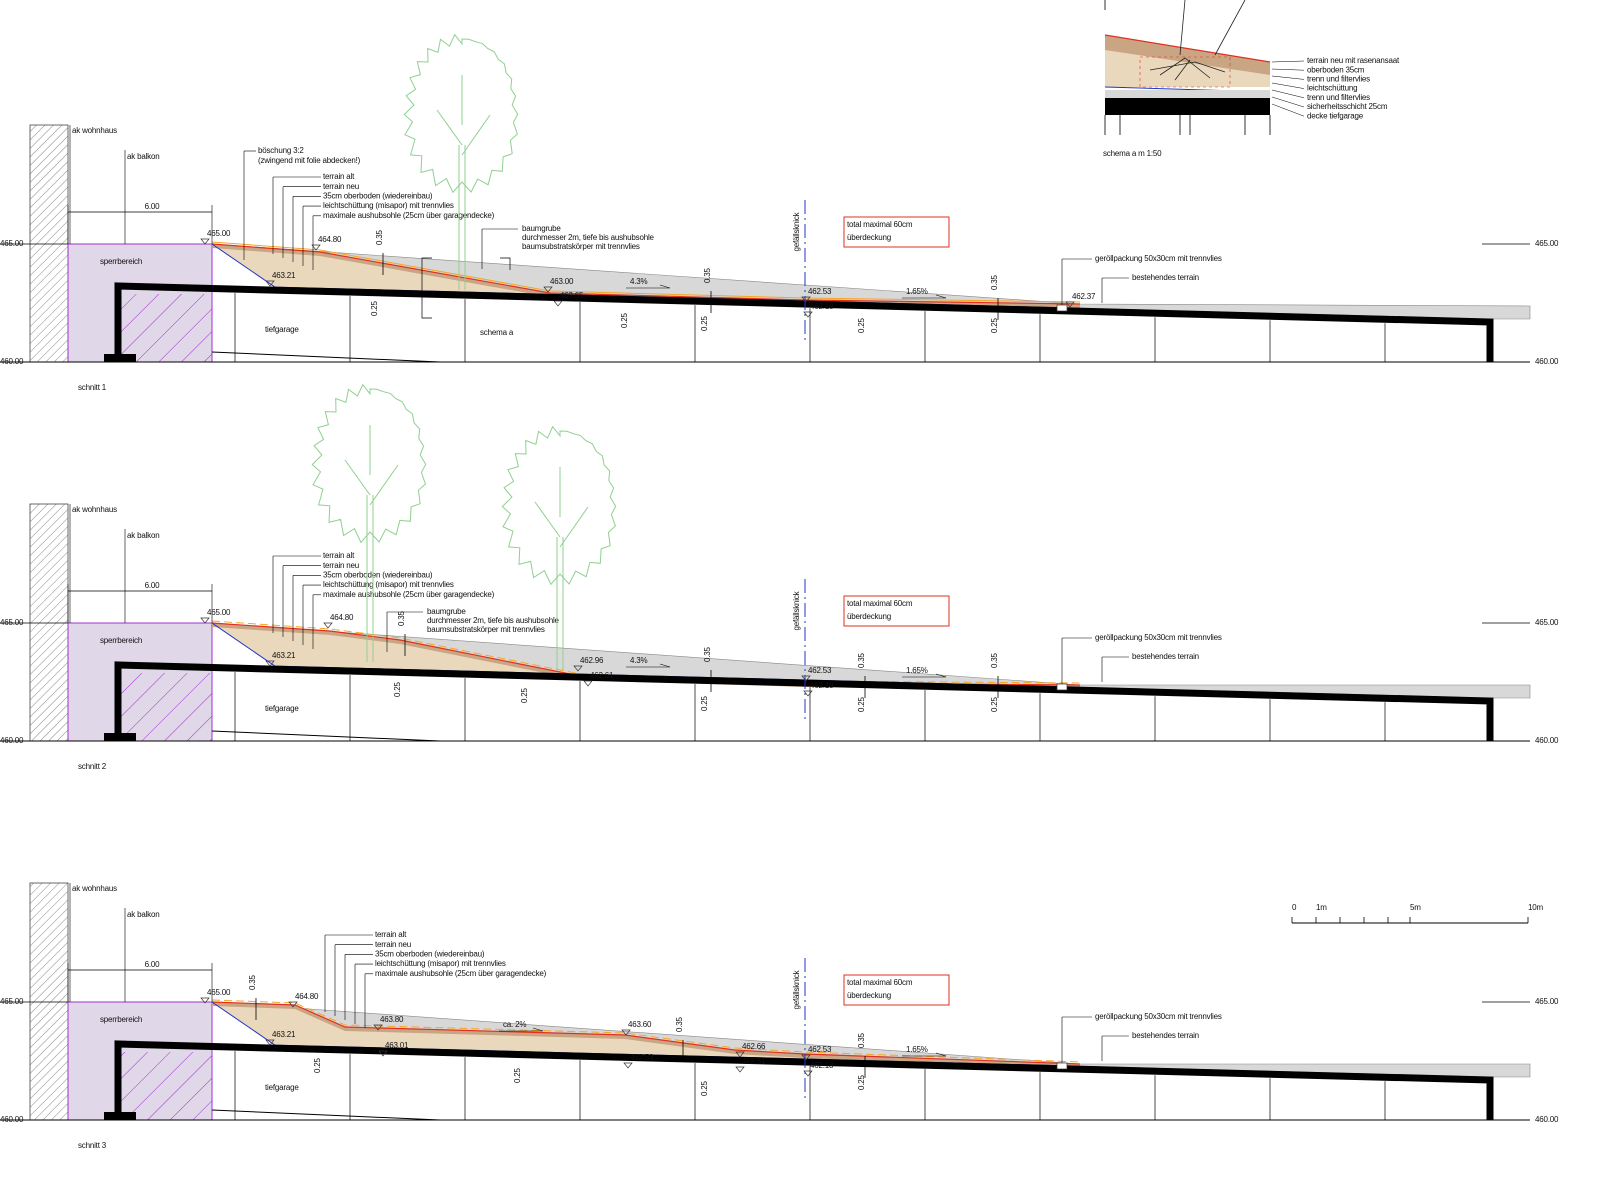 The image size is (1600, 1182). Describe the element at coordinates (121, 640) in the screenshot. I see `zone-label: sperrbereich` at that location.